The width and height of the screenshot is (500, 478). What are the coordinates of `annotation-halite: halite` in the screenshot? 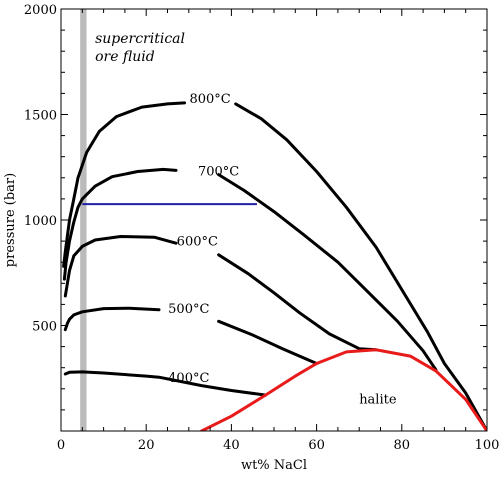 It's located at (378, 400).